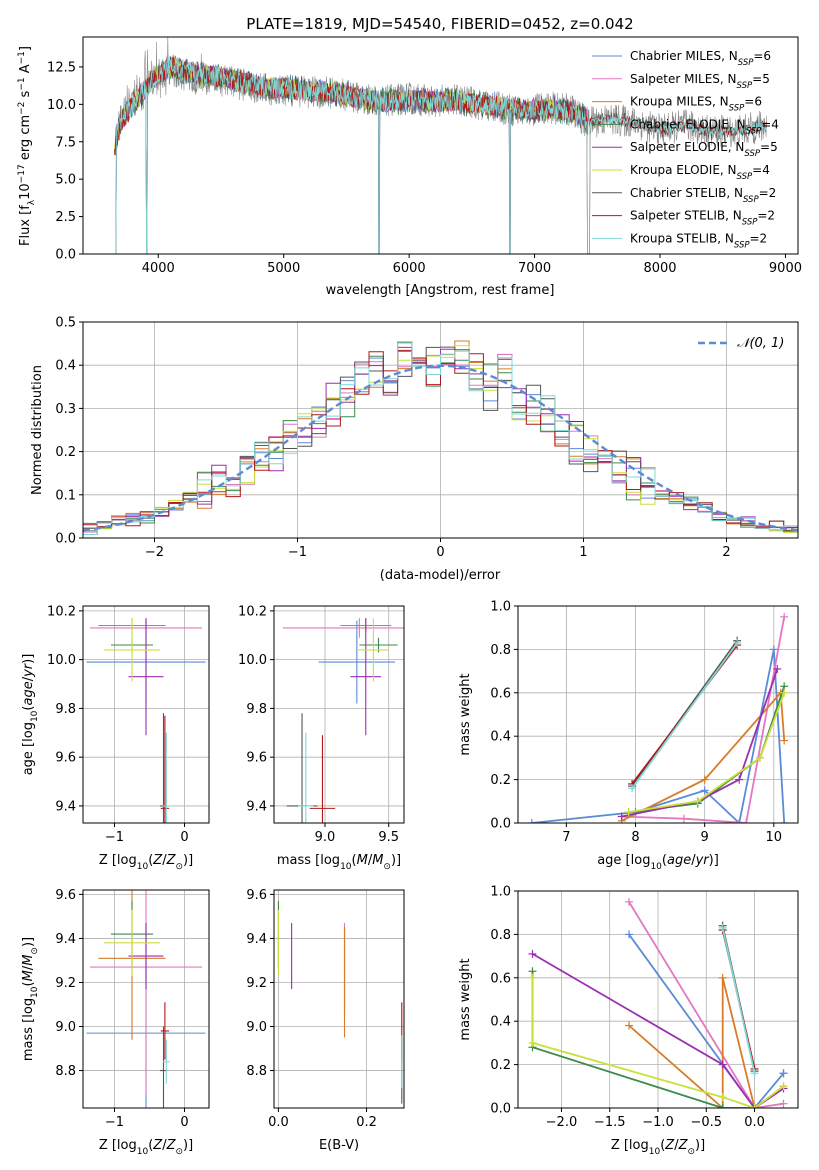  What do you see at coordinates (704, 149) in the screenshot?
I see `legend-label: Salpeter ELODIE, NSSP=5` at bounding box center [704, 149].